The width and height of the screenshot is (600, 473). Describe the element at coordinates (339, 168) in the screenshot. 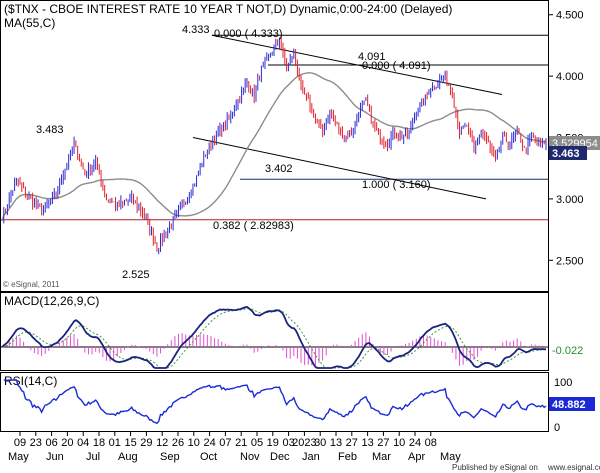

I see `lower-channel-line` at that location.